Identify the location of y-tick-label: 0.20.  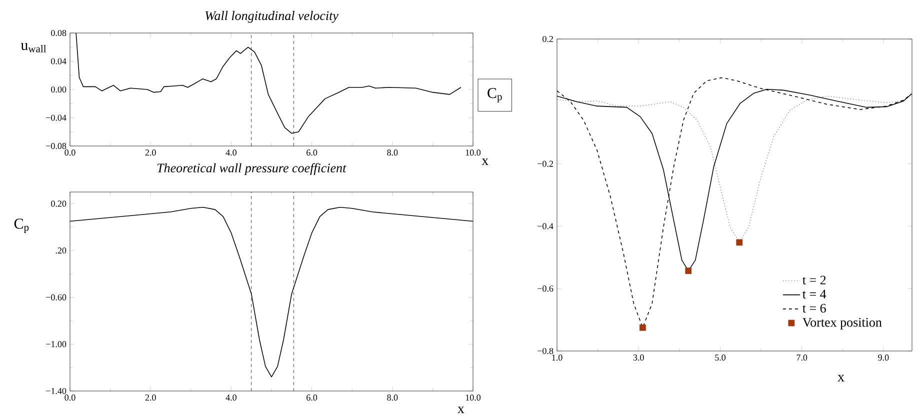
(58, 203).